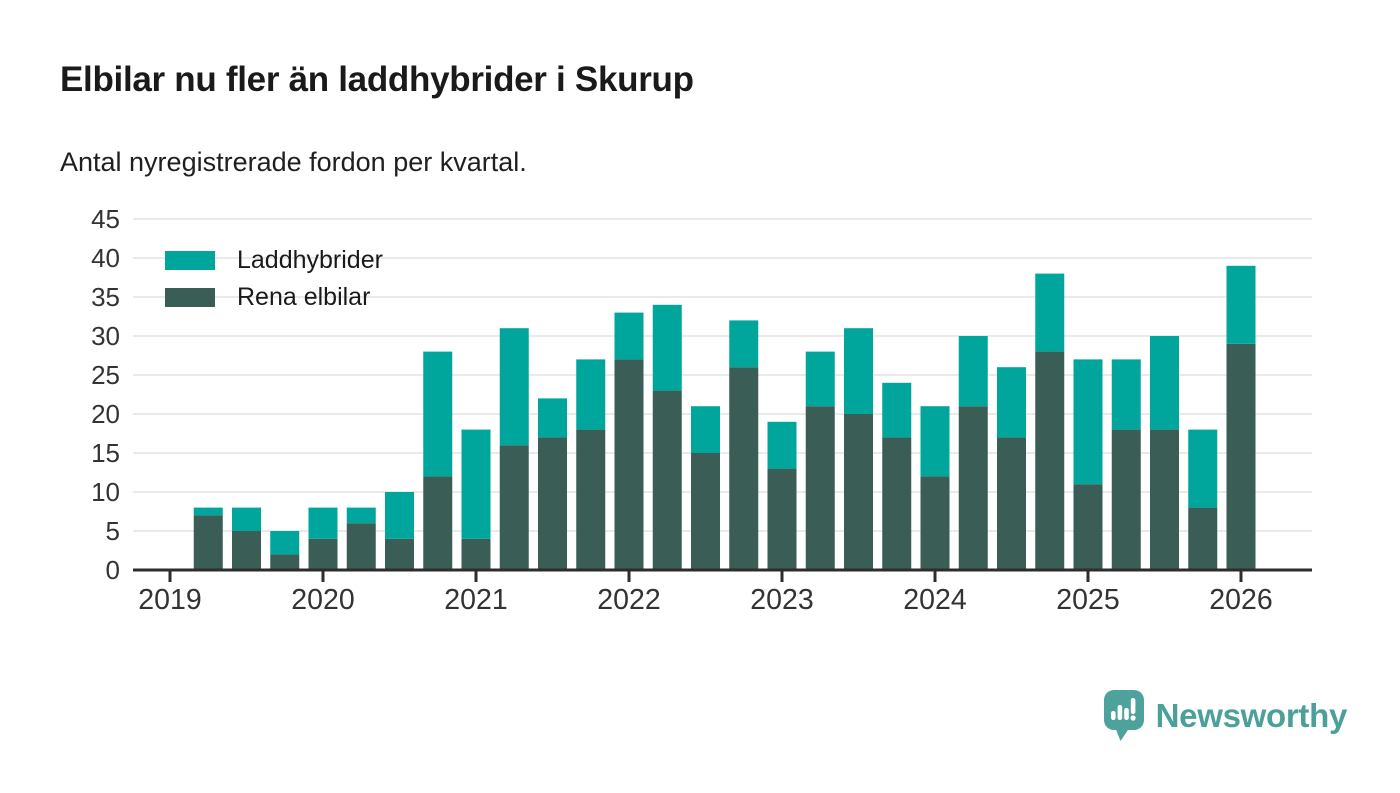 Image resolution: width=1400 pixels, height=793 pixels. What do you see at coordinates (113, 531) in the screenshot?
I see `y-axis-label-5: 5` at bounding box center [113, 531].